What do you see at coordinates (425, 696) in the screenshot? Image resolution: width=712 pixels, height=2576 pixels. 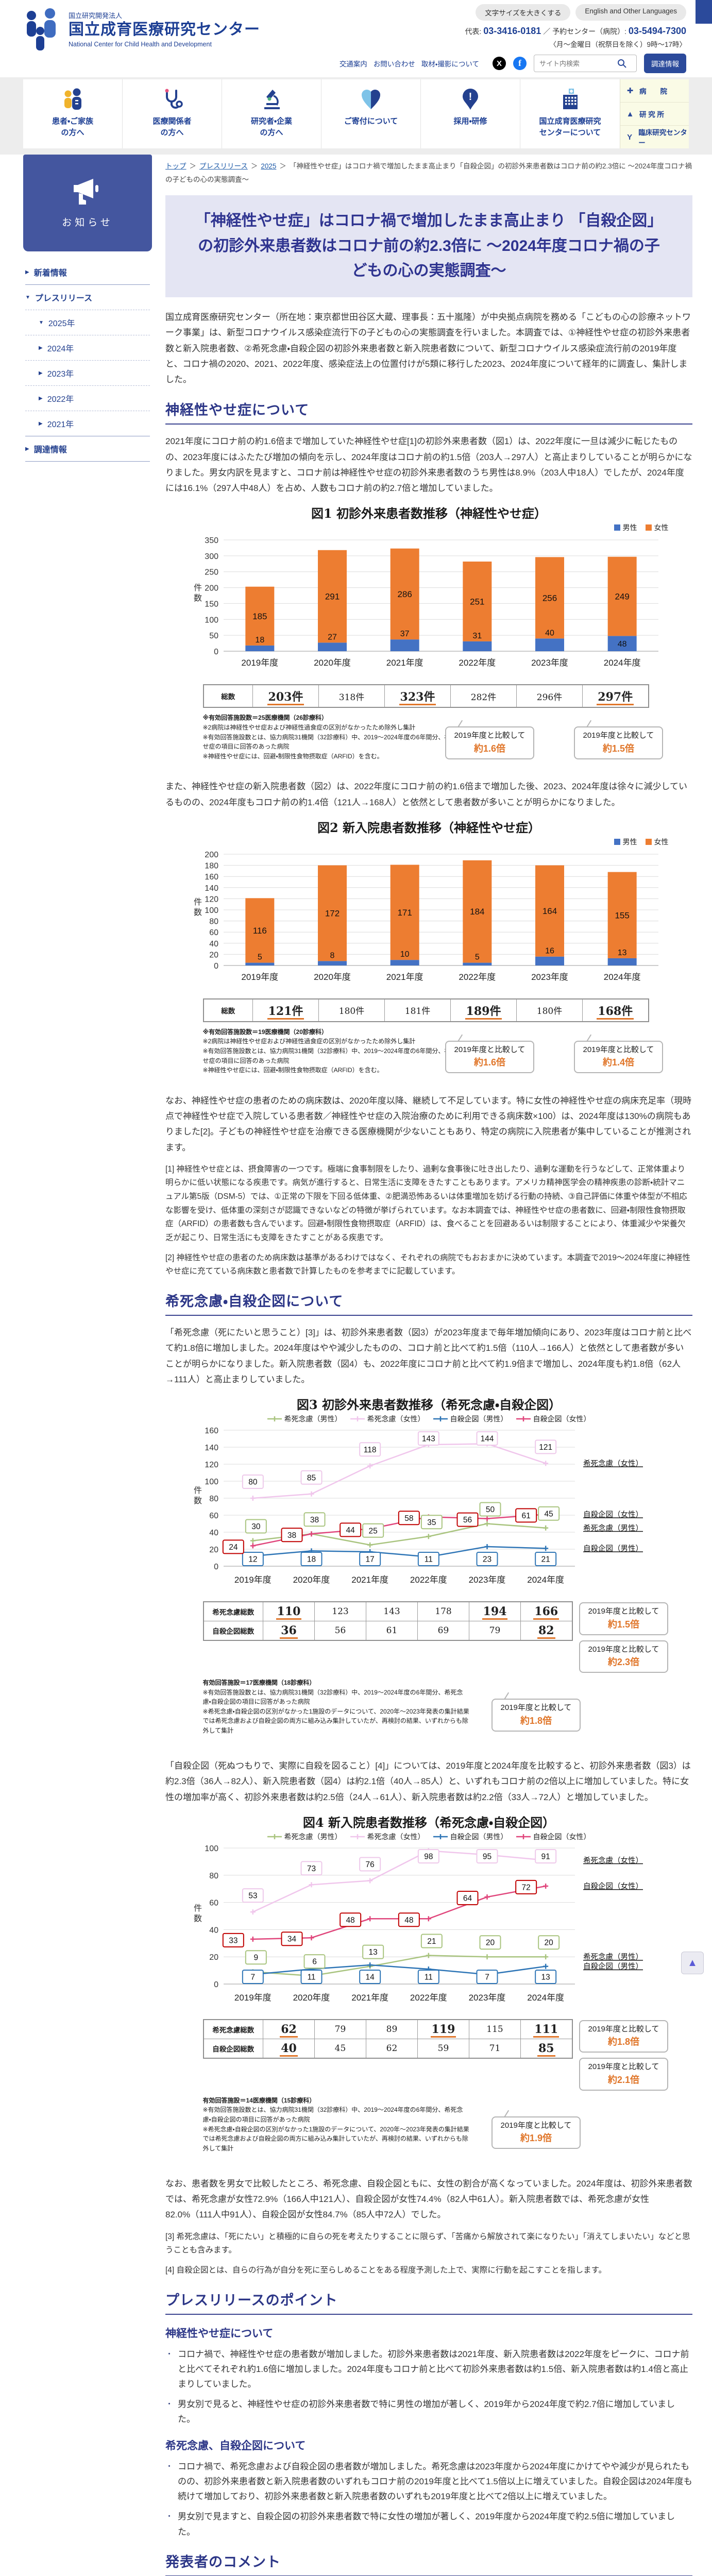 I see `figure-data-table: 総数 203件 318件 323件 282件 296件 297件` at bounding box center [425, 696].